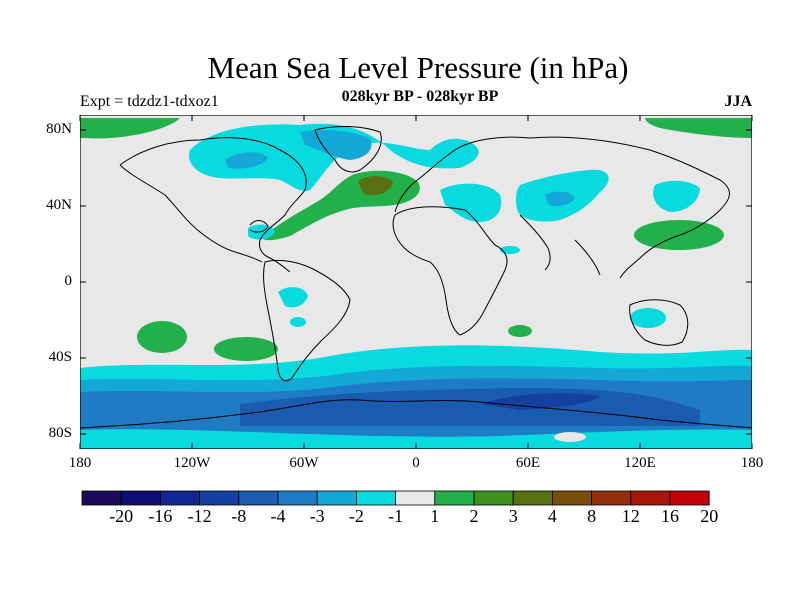 The width and height of the screenshot is (800, 600). I want to click on greenland-low, so click(334, 157).